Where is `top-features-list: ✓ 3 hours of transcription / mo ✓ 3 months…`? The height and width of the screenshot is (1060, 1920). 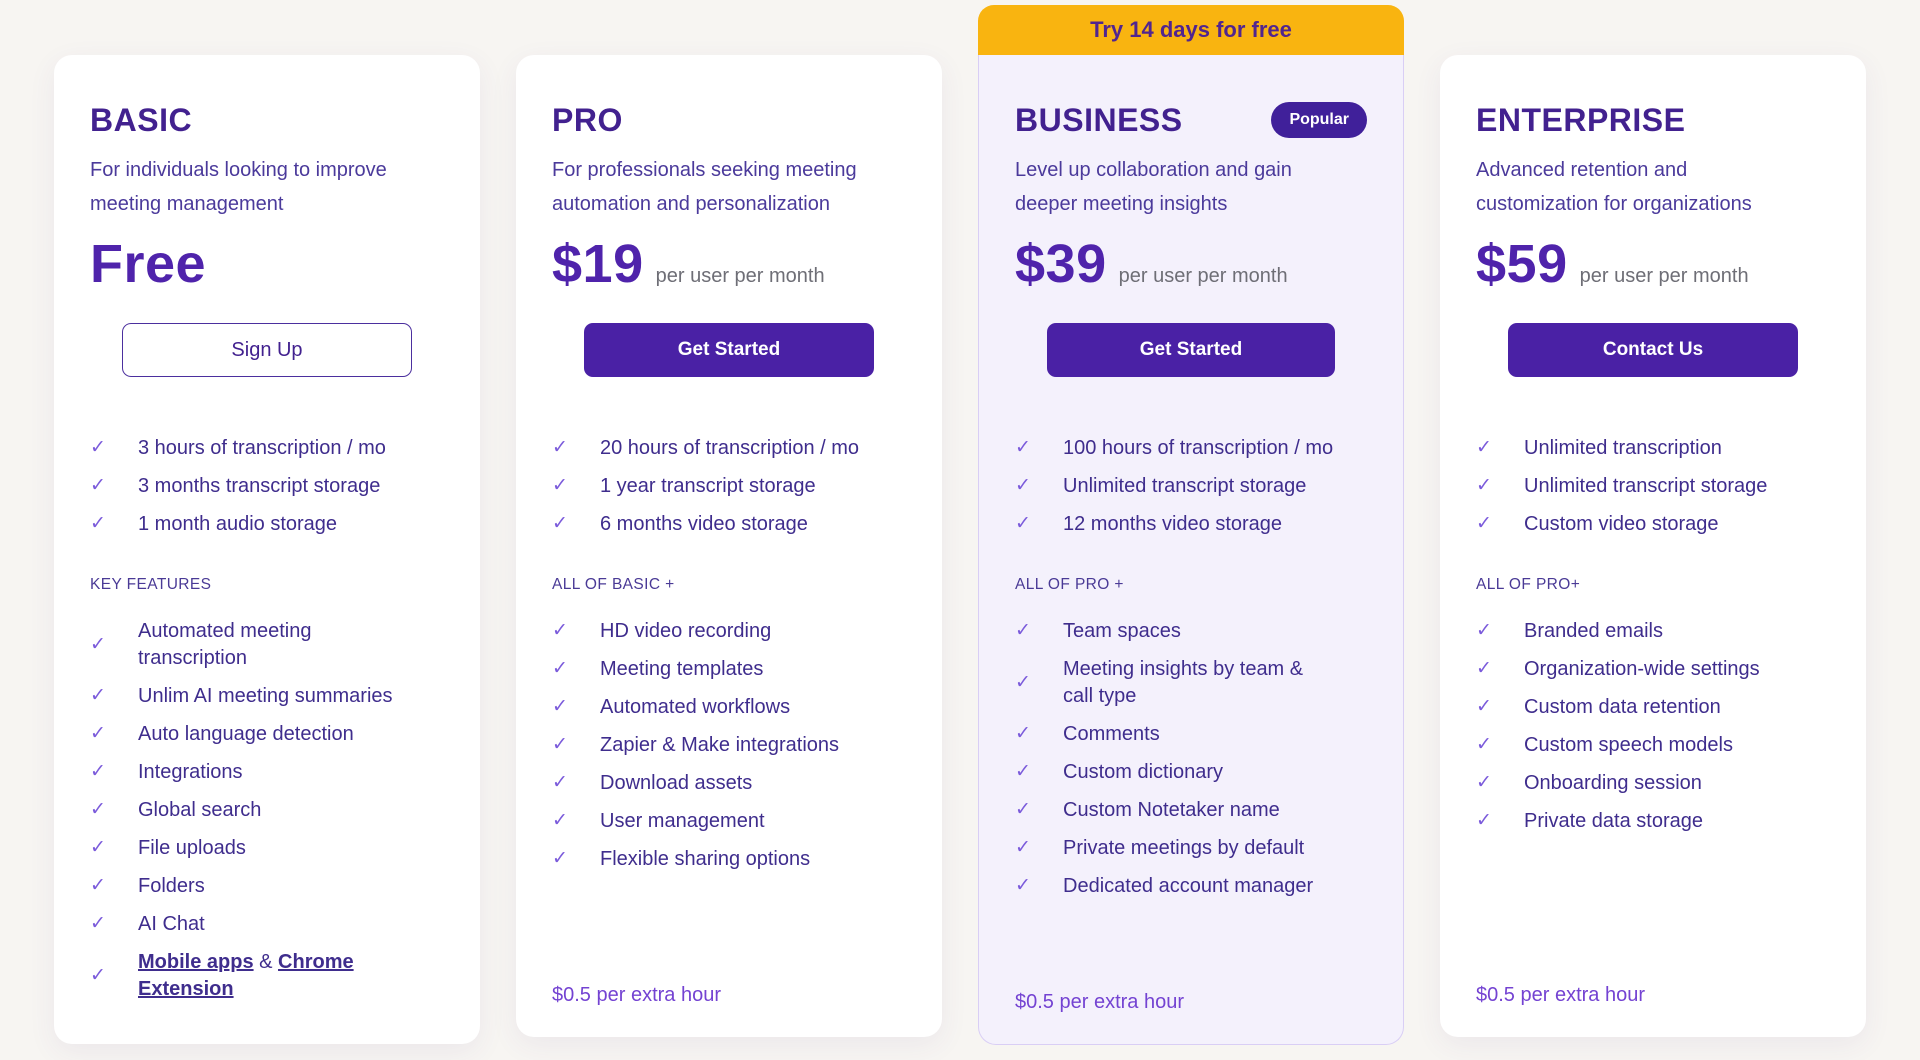
top-features-list: ✓ 3 hours of transcription / mo ✓ 3 months… is located at coordinates (267, 492).